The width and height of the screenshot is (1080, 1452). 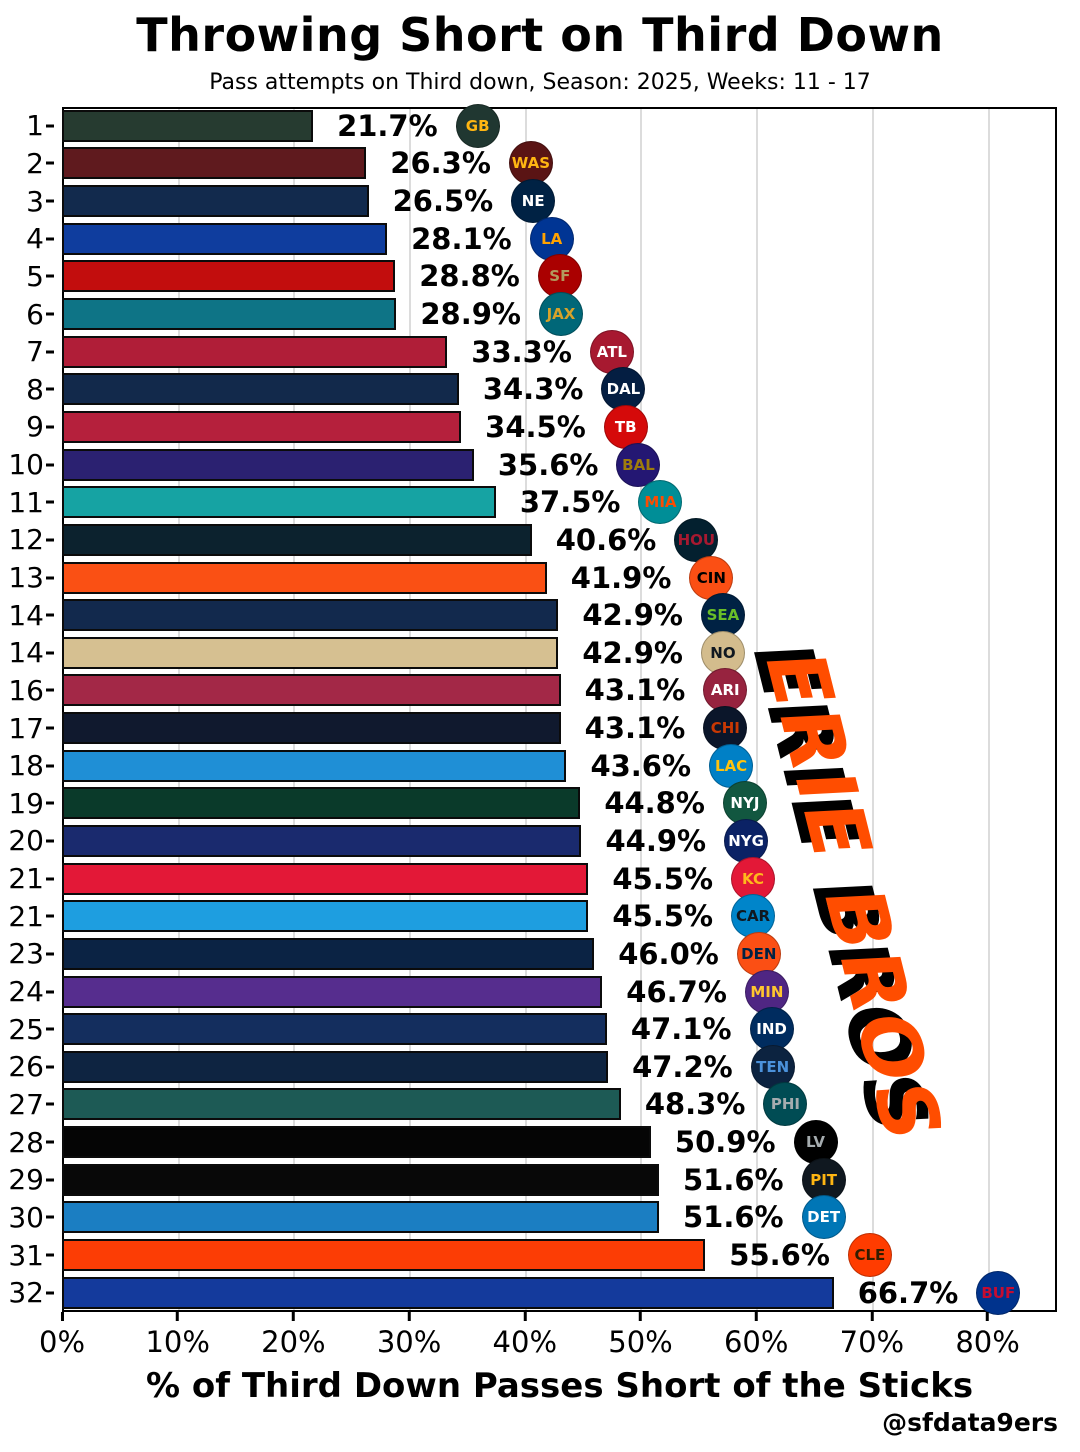 I want to click on bar-sea, so click(x=310, y=615).